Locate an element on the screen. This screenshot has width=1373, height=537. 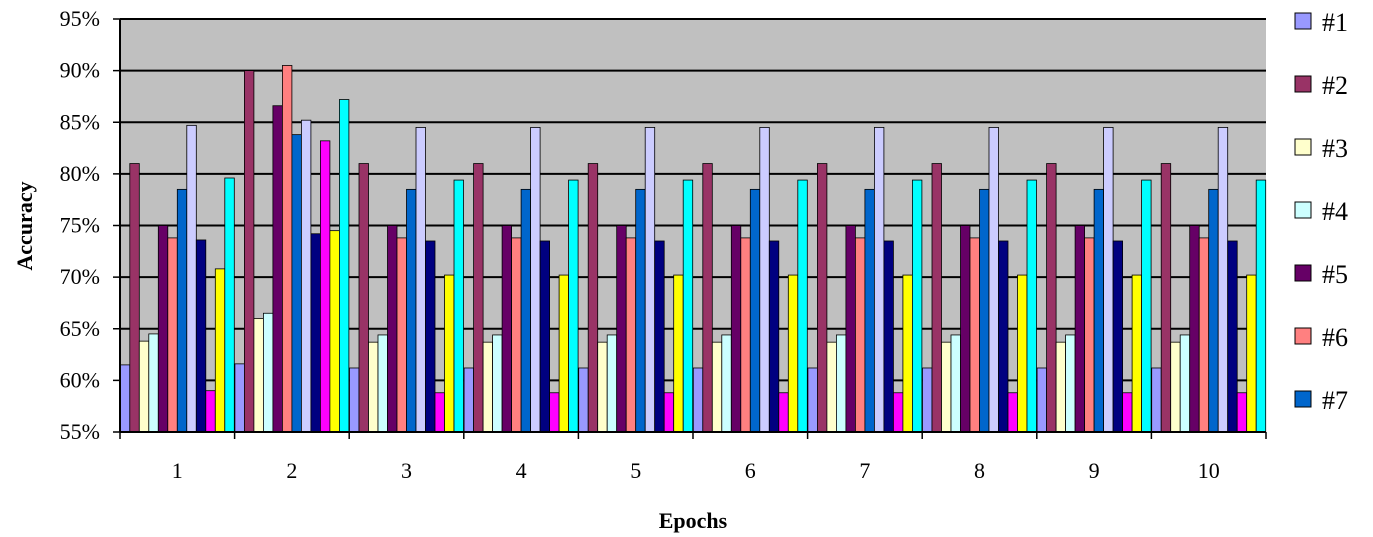
x-tick-label: 7 is located at coordinates (864, 470).